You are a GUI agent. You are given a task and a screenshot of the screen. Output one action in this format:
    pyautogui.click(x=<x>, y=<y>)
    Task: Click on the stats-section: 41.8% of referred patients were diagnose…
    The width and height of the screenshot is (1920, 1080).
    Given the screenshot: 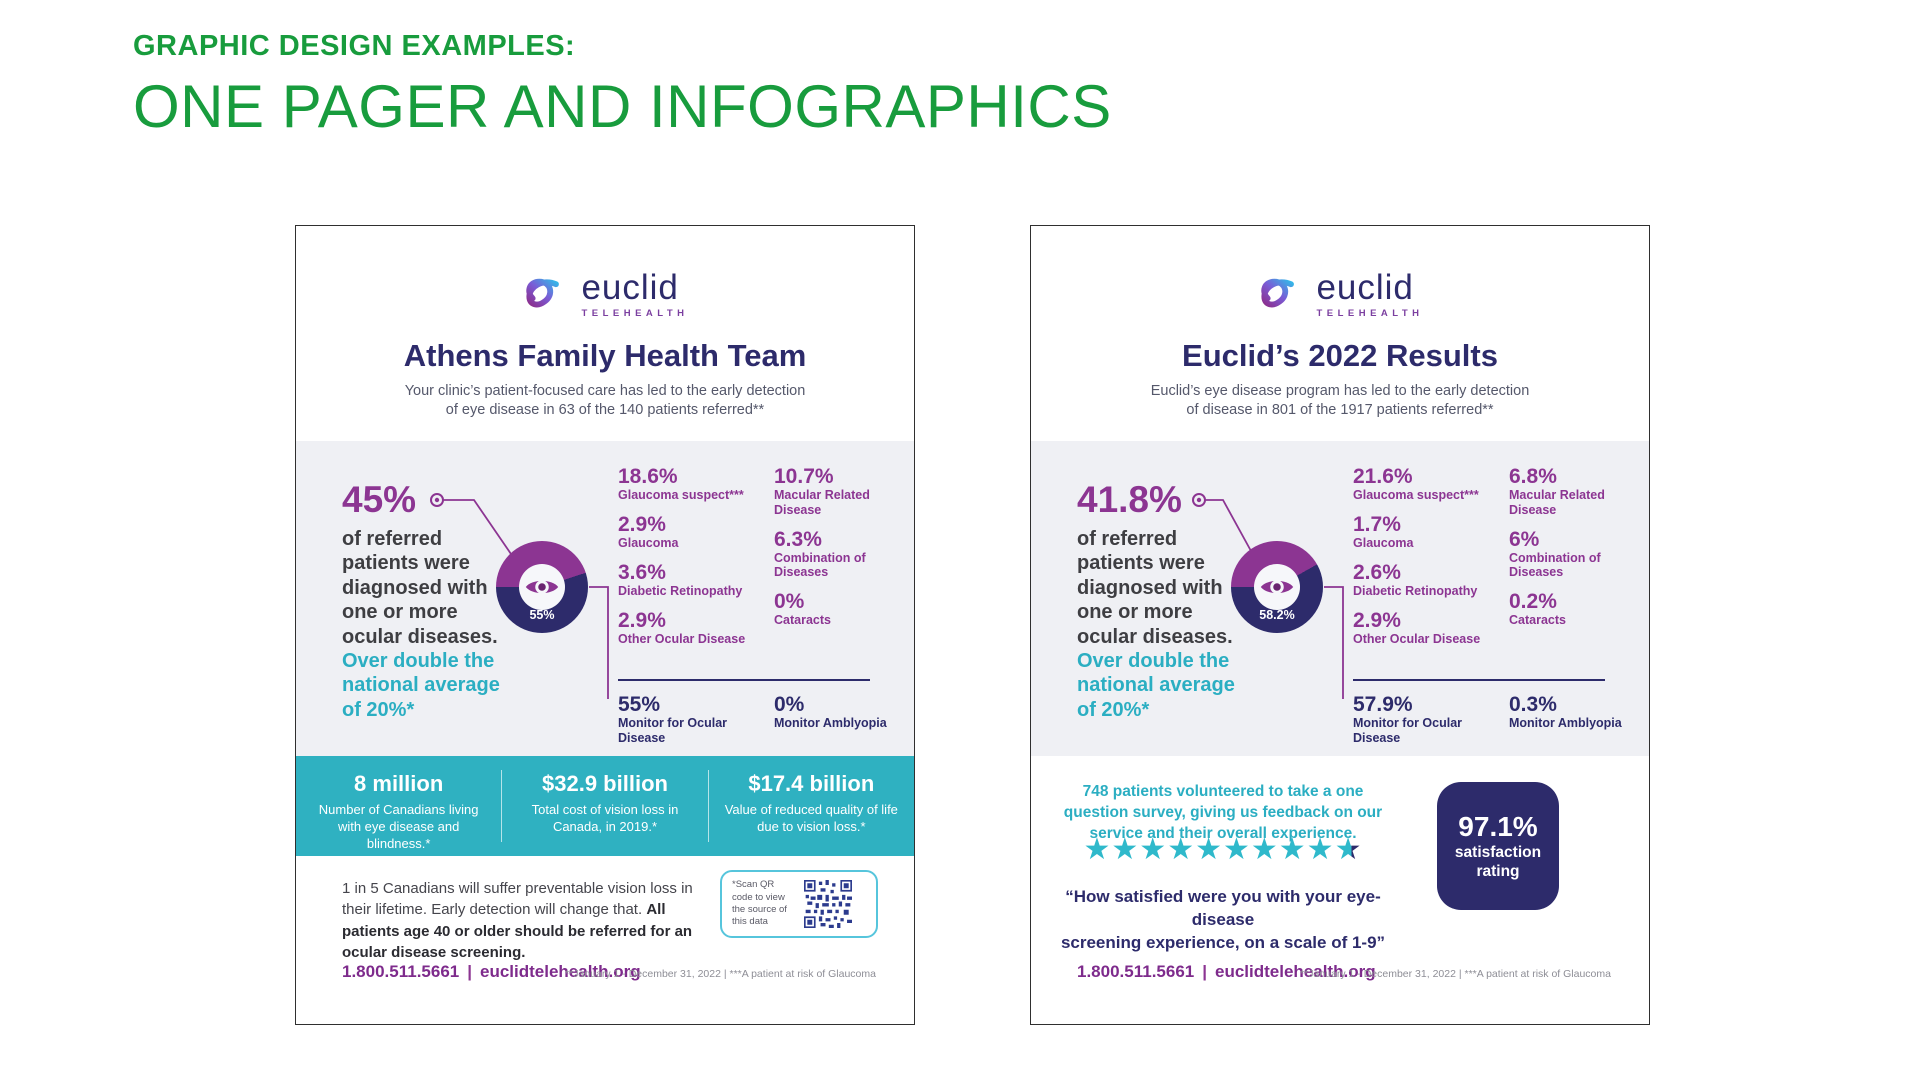 What is the action you would take?
    pyautogui.click(x=1340, y=598)
    